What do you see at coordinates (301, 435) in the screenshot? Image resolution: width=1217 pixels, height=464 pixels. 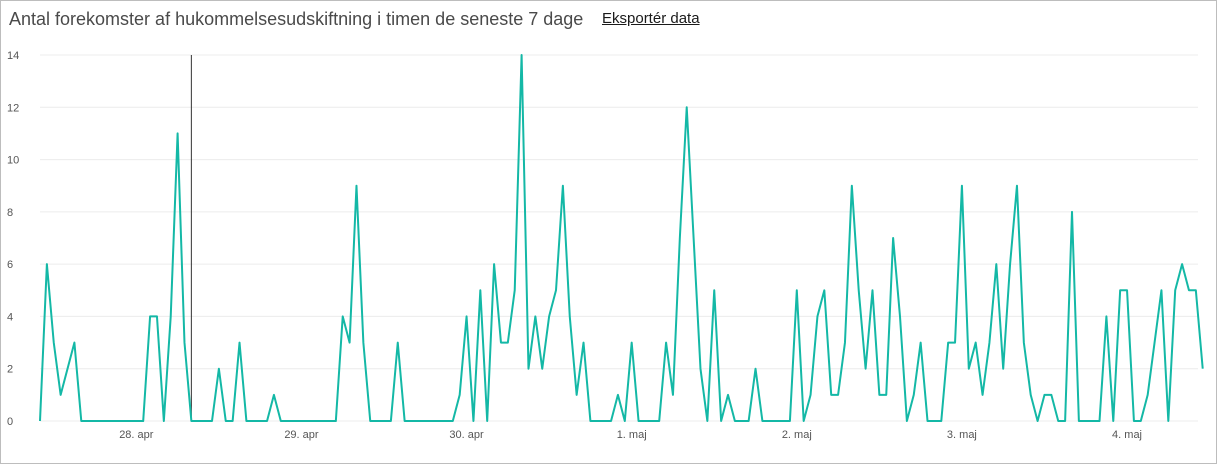 I see `x-tick-label: 29. apr` at bounding box center [301, 435].